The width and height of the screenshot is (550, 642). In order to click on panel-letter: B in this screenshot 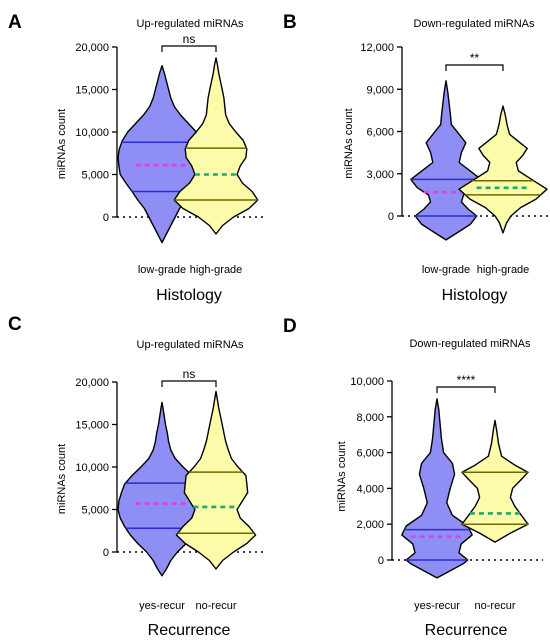, I will do `click(290, 22)`.